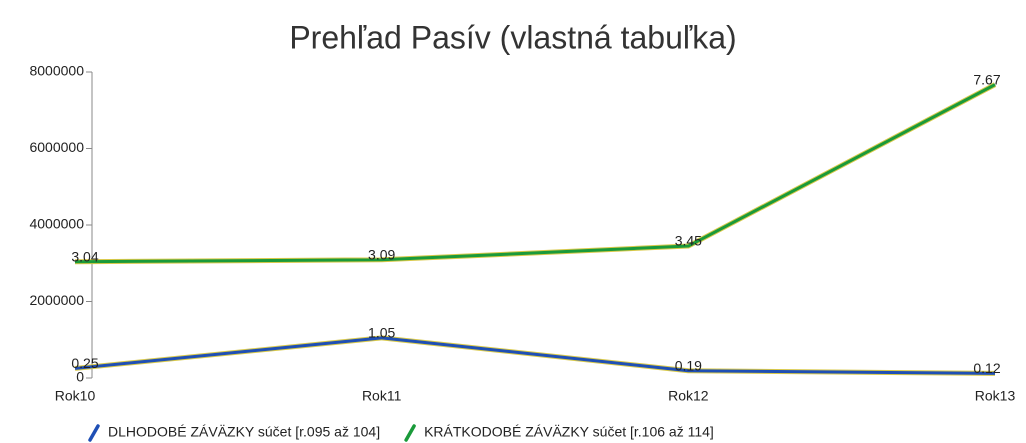  Describe the element at coordinates (56, 224) in the screenshot. I see `y-tick-label: 4000000` at that location.